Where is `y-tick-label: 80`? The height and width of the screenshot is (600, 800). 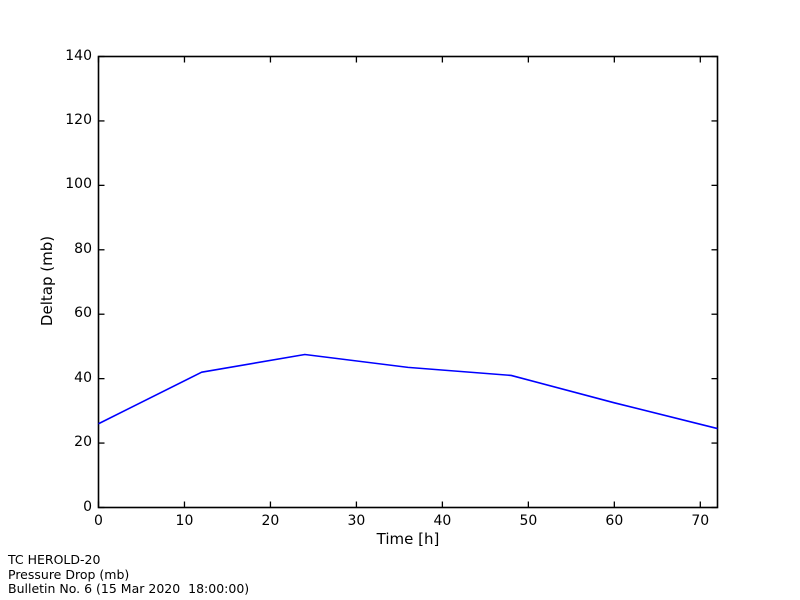
y-tick-label: 80 is located at coordinates (83, 248).